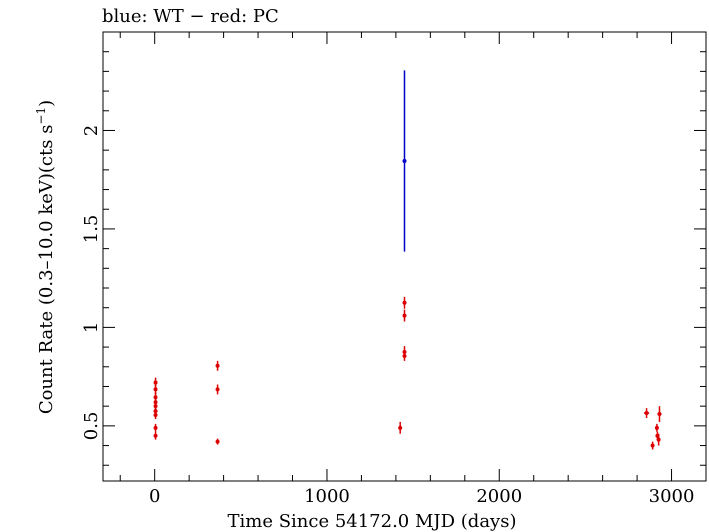 This screenshot has width=709, height=532. Describe the element at coordinates (91, 130) in the screenshot. I see `y-tick-label: 2` at that location.